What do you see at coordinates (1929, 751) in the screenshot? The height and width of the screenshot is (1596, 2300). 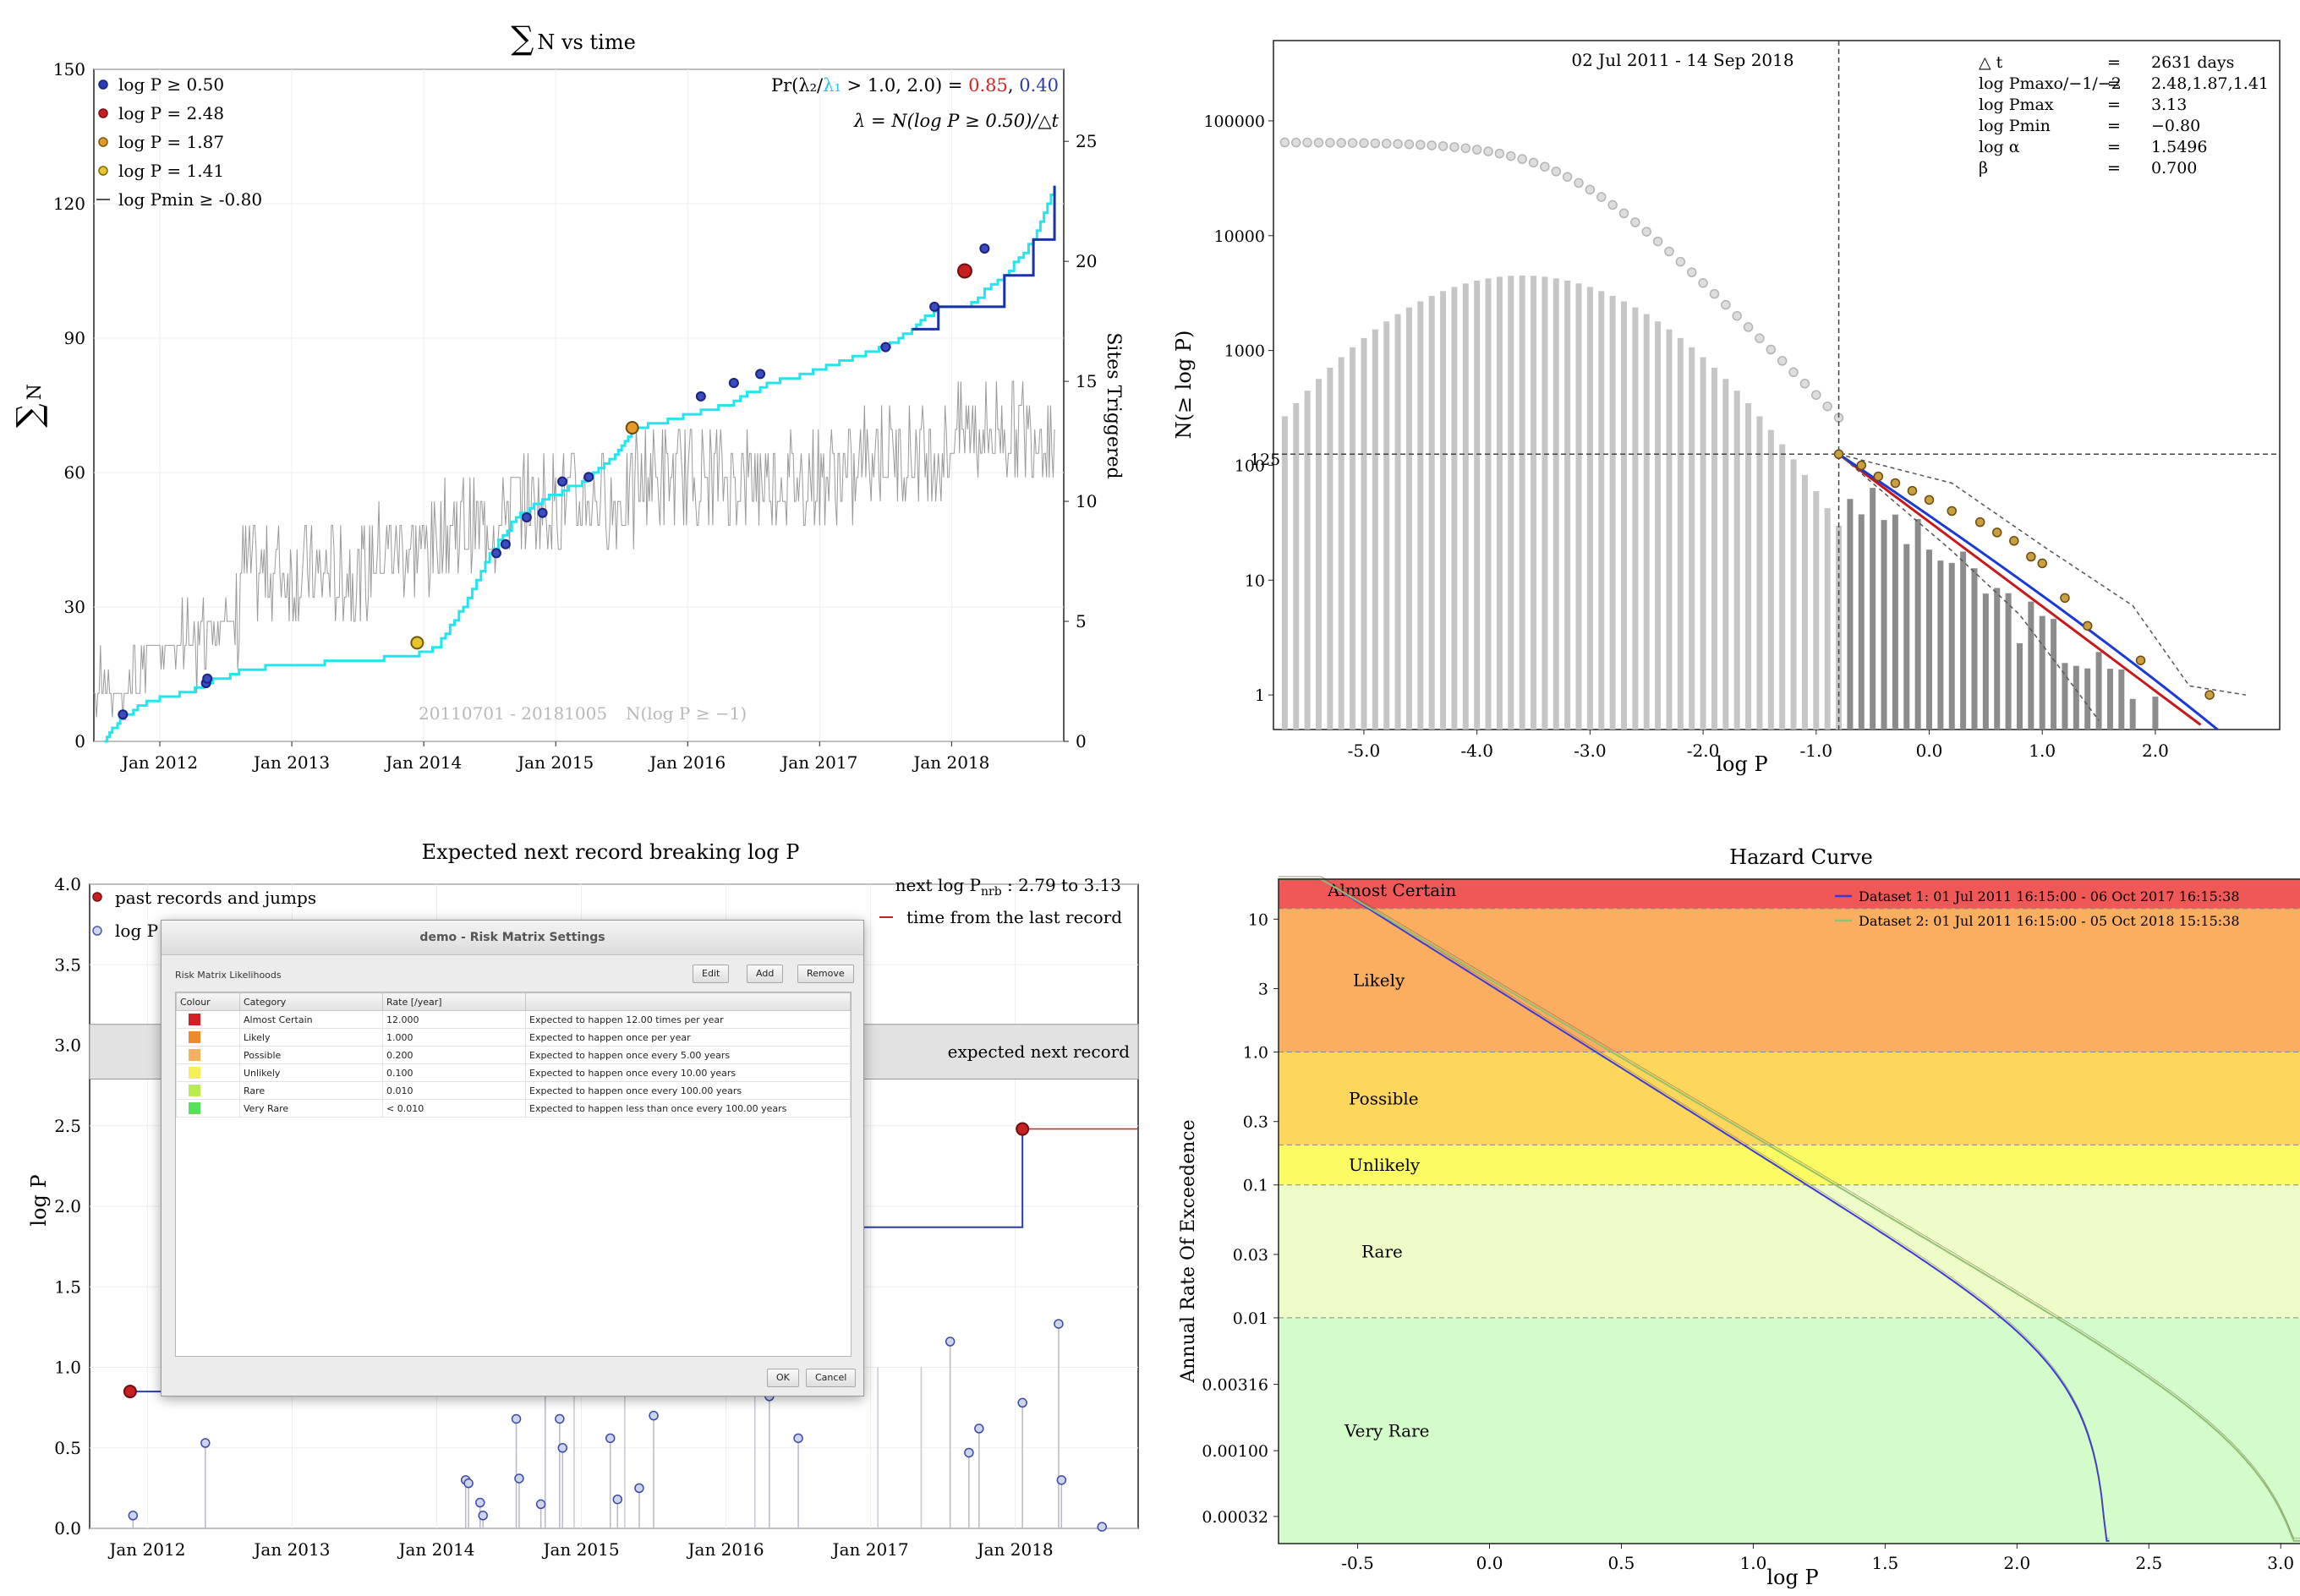 I see `p2-xtick-label: 0.0` at bounding box center [1929, 751].